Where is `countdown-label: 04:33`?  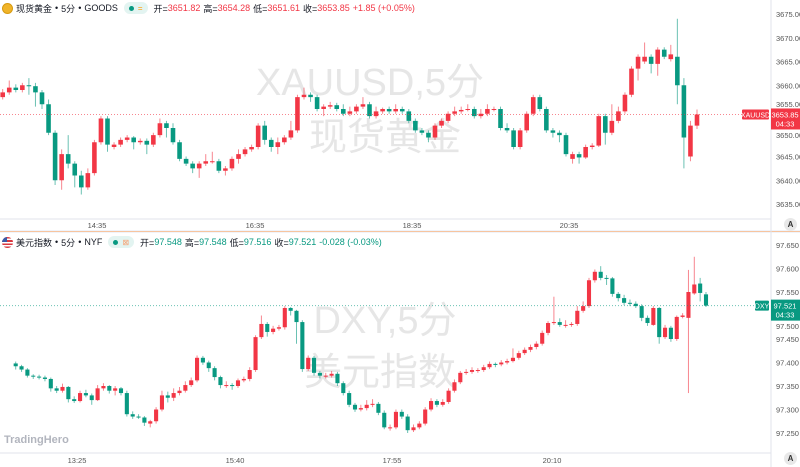 countdown-label: 04:33 is located at coordinates (785, 315).